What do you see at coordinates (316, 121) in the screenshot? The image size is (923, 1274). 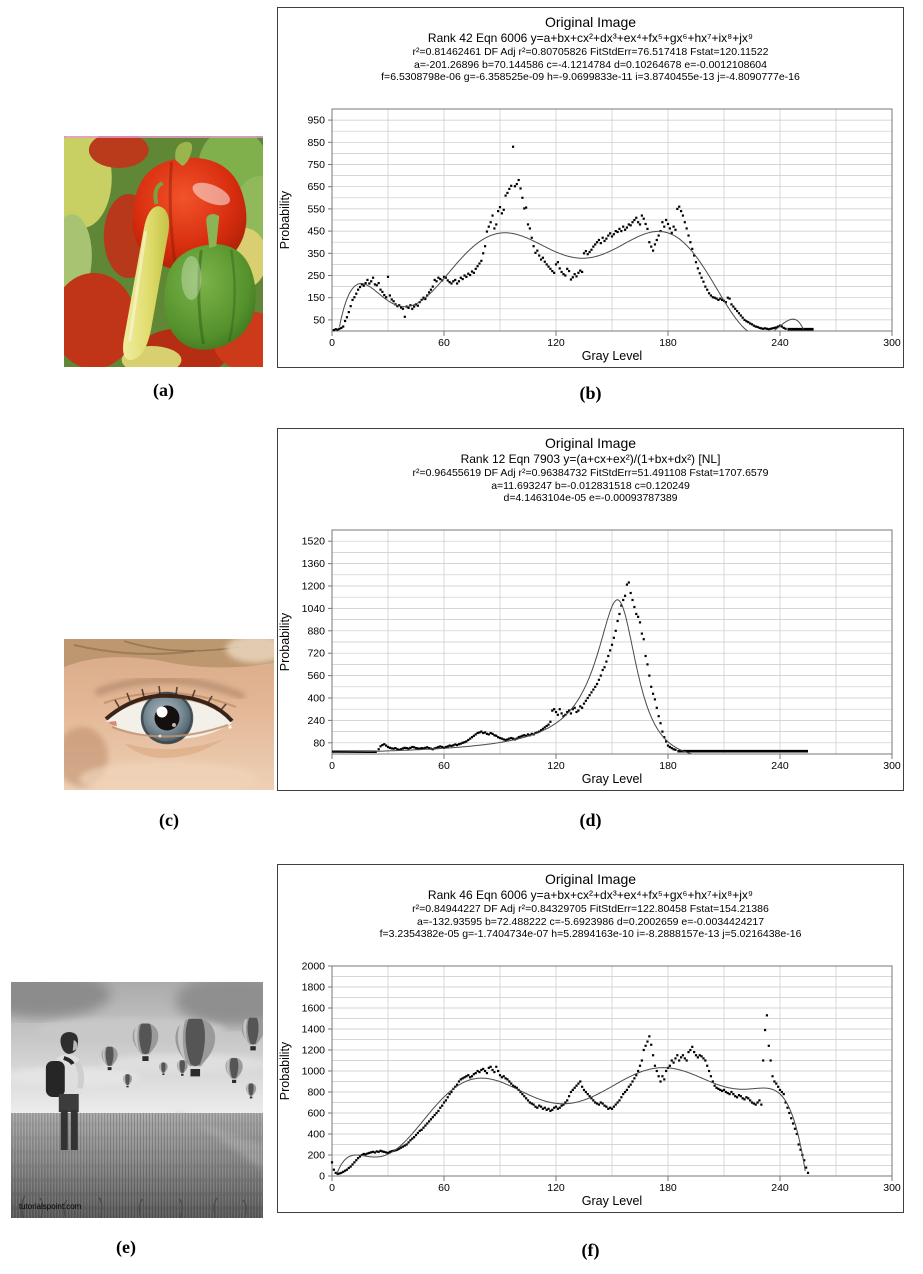 I see `y-tick-label: 950` at bounding box center [316, 121].